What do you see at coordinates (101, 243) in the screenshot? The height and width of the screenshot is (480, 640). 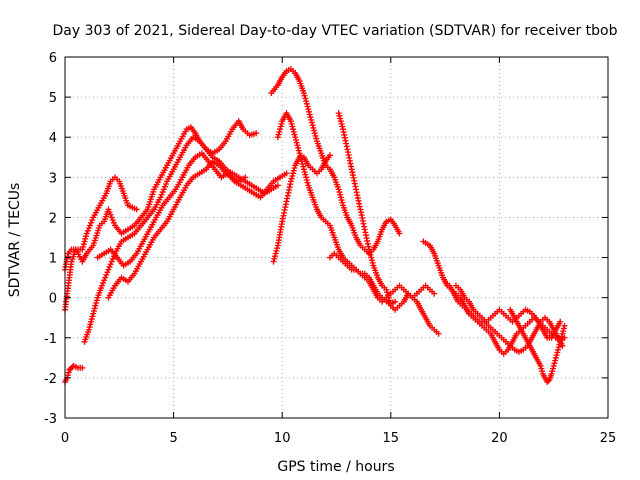 I see `series-arc-b` at bounding box center [101, 243].